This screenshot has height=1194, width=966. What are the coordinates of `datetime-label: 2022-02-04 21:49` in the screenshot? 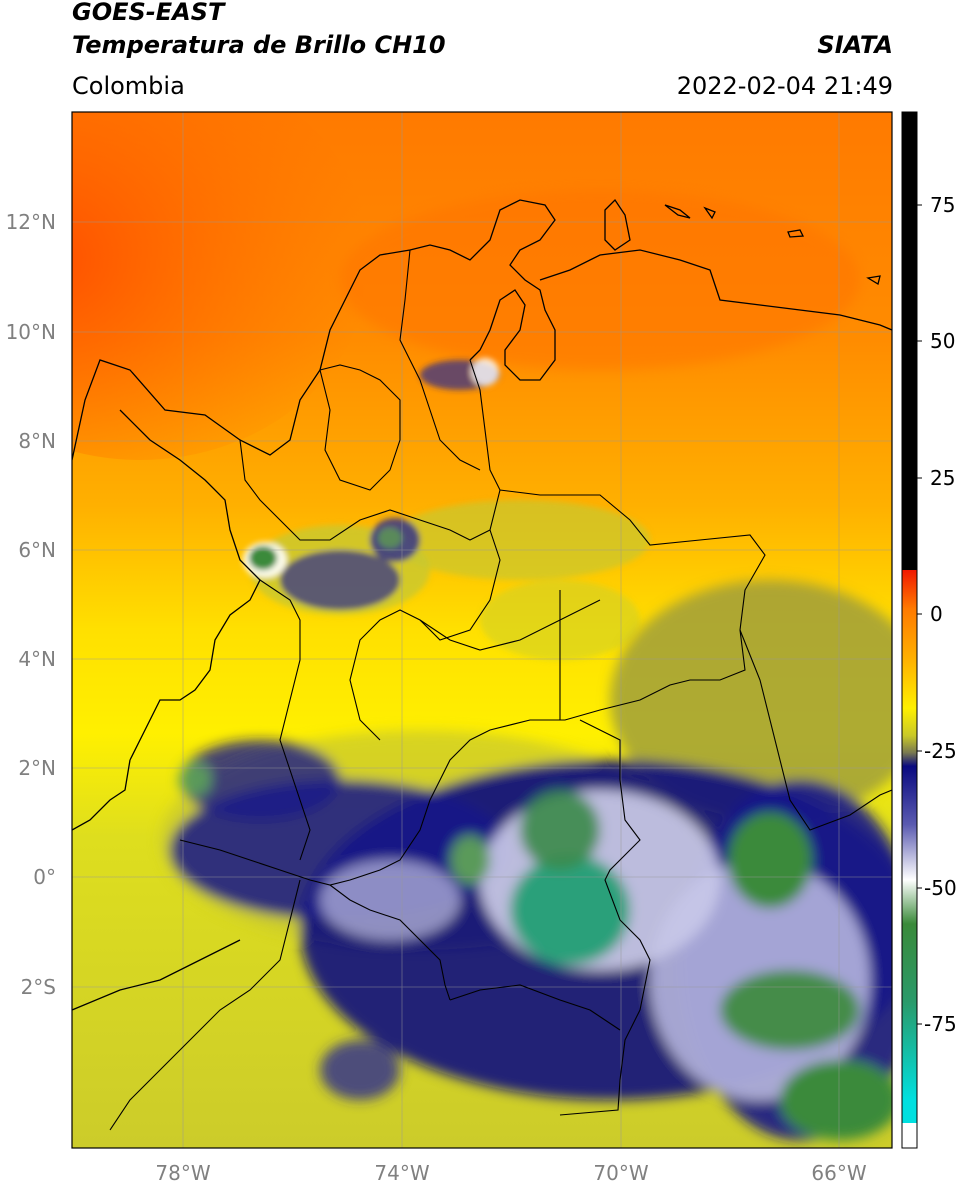 It's located at (784, 86).